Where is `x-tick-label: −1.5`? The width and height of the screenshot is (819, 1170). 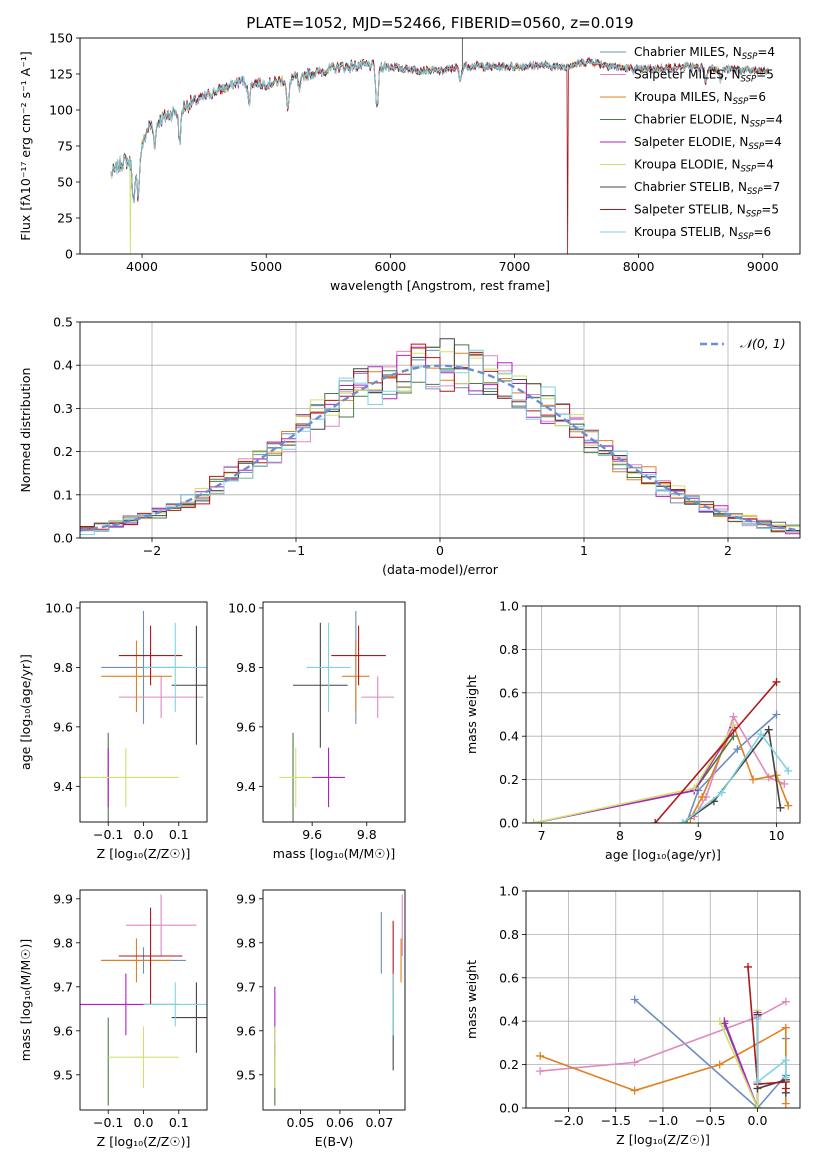
x-tick-label: −1.5 is located at coordinates (616, 1120).